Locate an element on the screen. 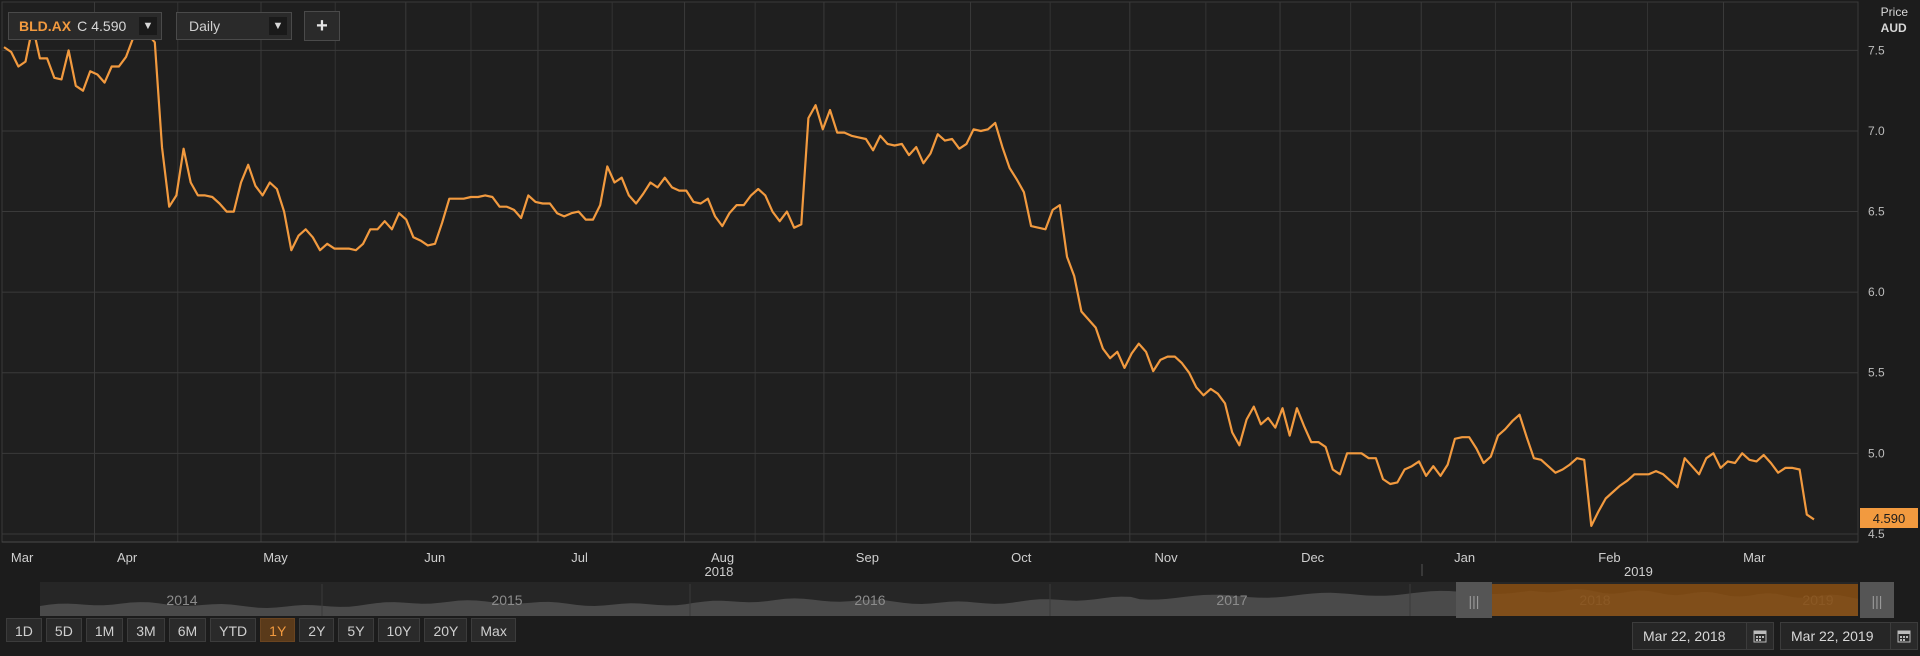 The image size is (1920, 656). x-tick-label: Apr is located at coordinates (127, 557).